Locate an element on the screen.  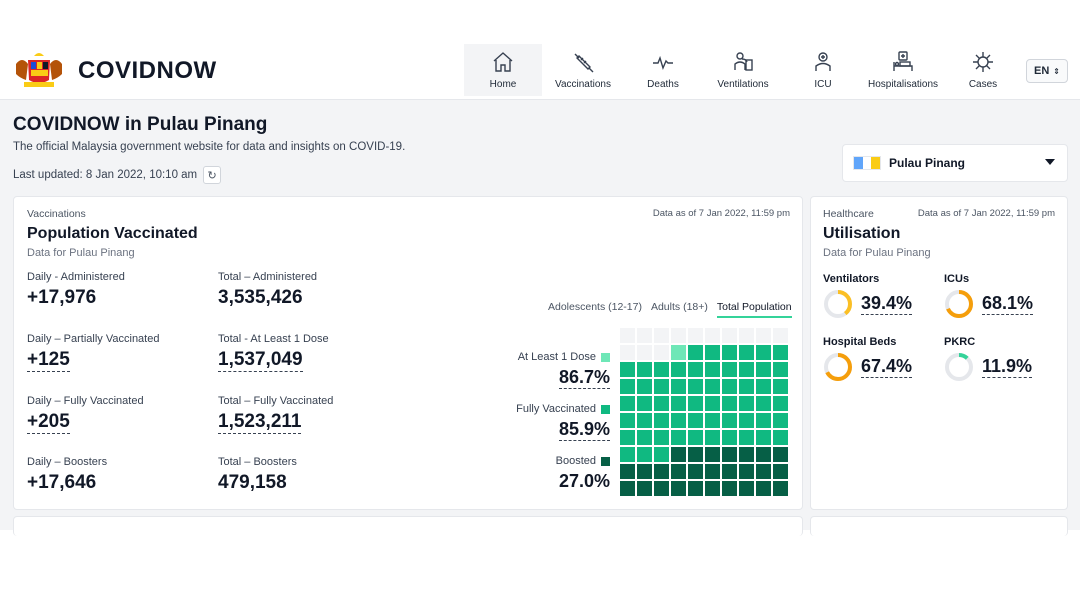
stat-daily-administered: Daily - Administered +17,976 is located at coordinates (76, 290).